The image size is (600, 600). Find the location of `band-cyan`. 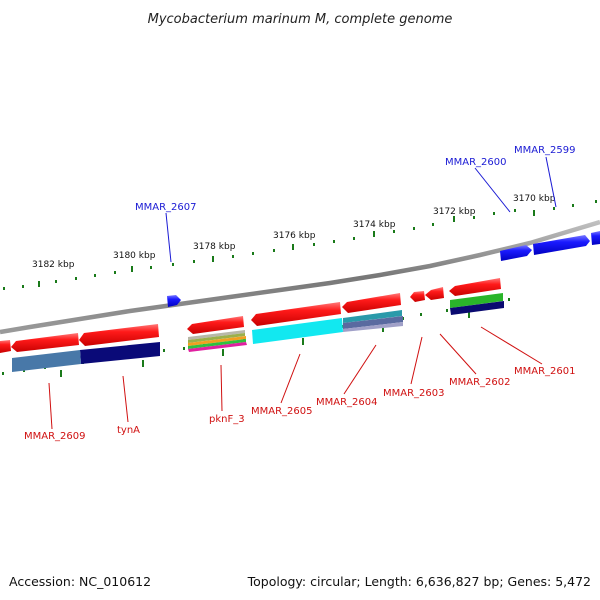

band-cyan is located at coordinates (297, 331).